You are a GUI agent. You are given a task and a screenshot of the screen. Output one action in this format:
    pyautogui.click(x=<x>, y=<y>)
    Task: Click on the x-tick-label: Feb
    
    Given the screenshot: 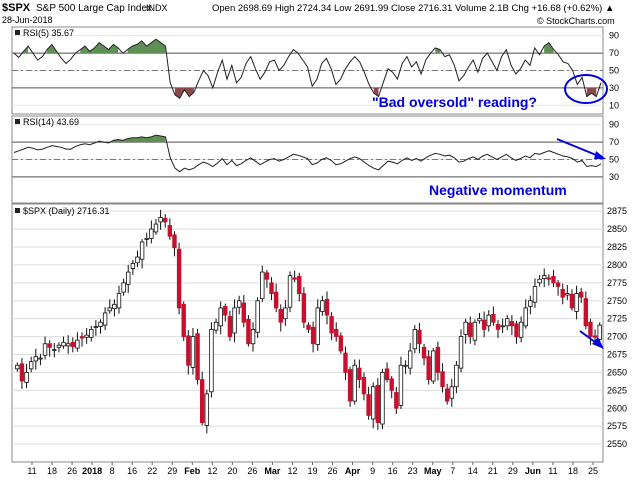 What is the action you would take?
    pyautogui.click(x=192, y=471)
    